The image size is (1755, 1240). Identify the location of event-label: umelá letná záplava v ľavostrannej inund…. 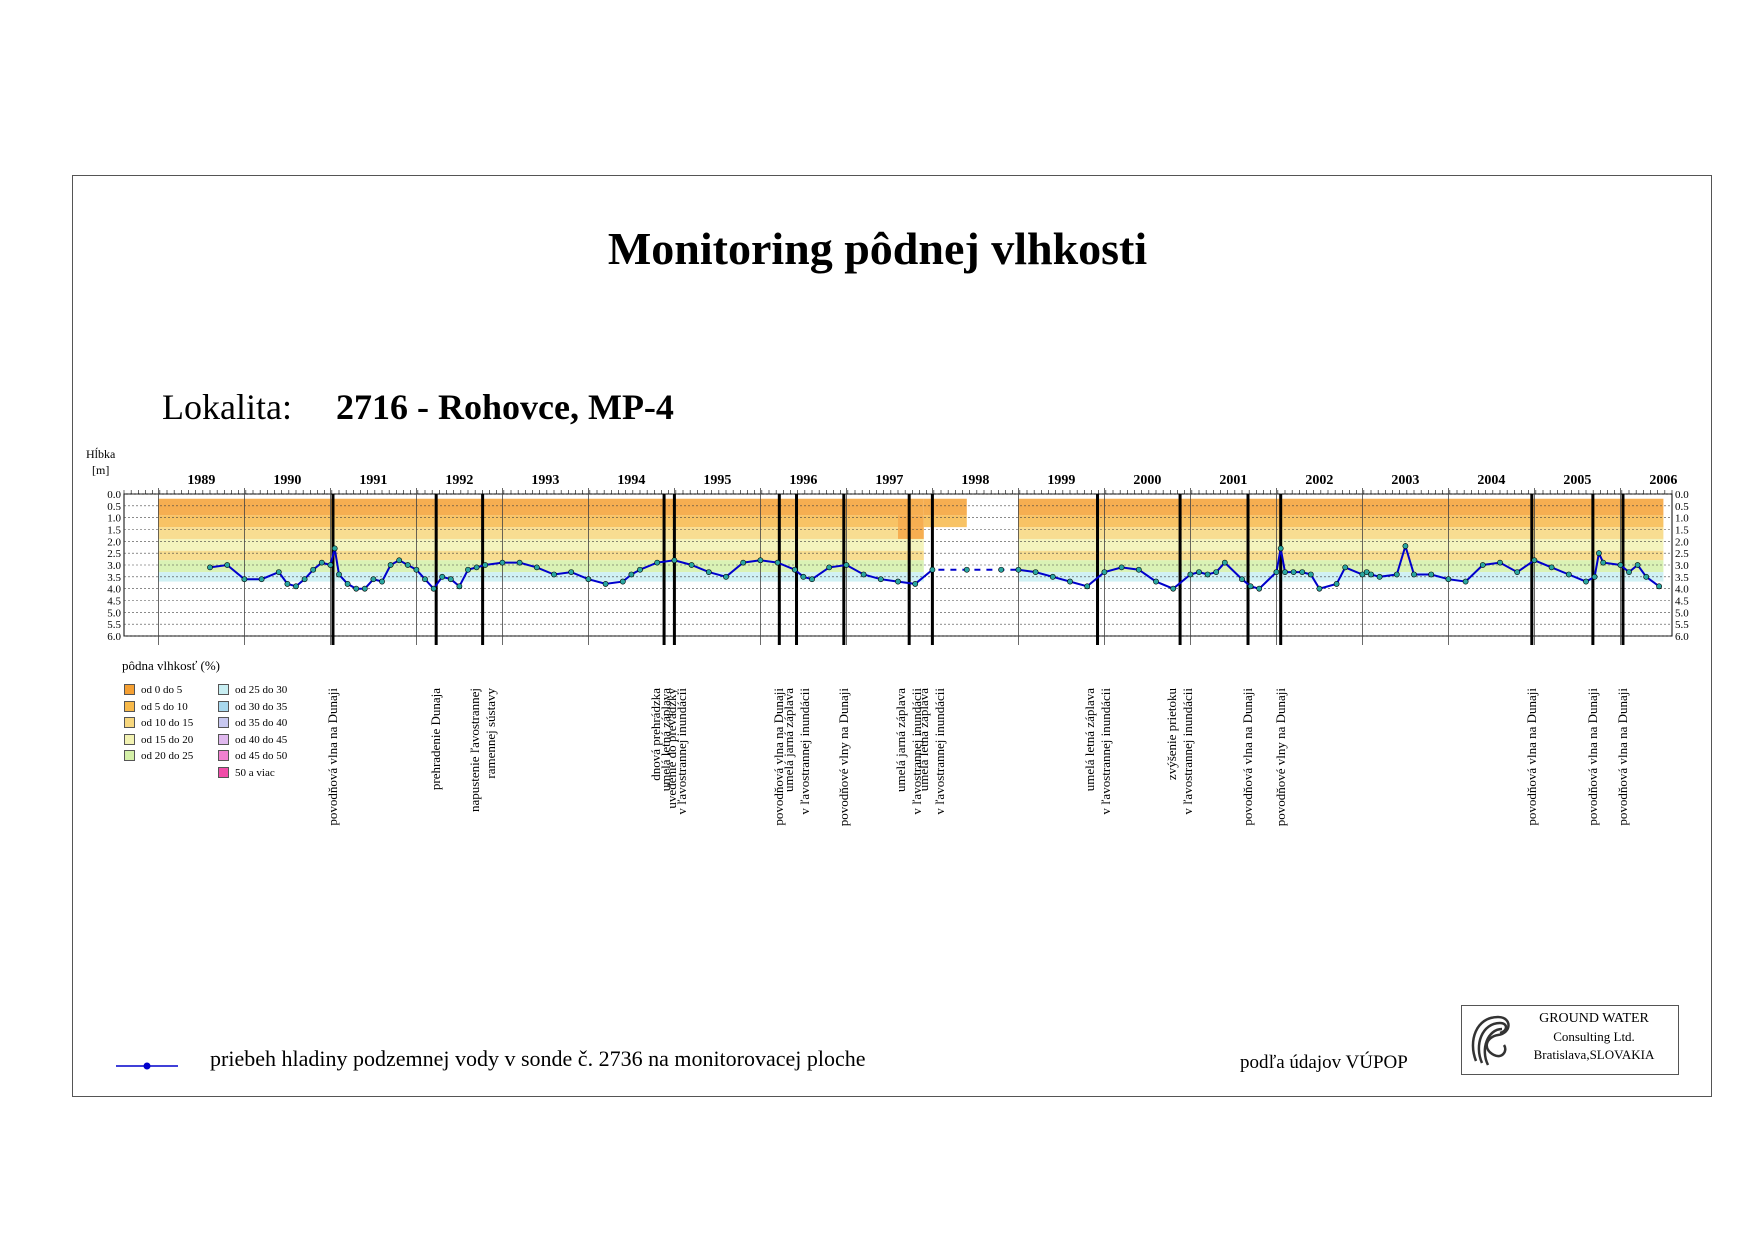
(932, 751).